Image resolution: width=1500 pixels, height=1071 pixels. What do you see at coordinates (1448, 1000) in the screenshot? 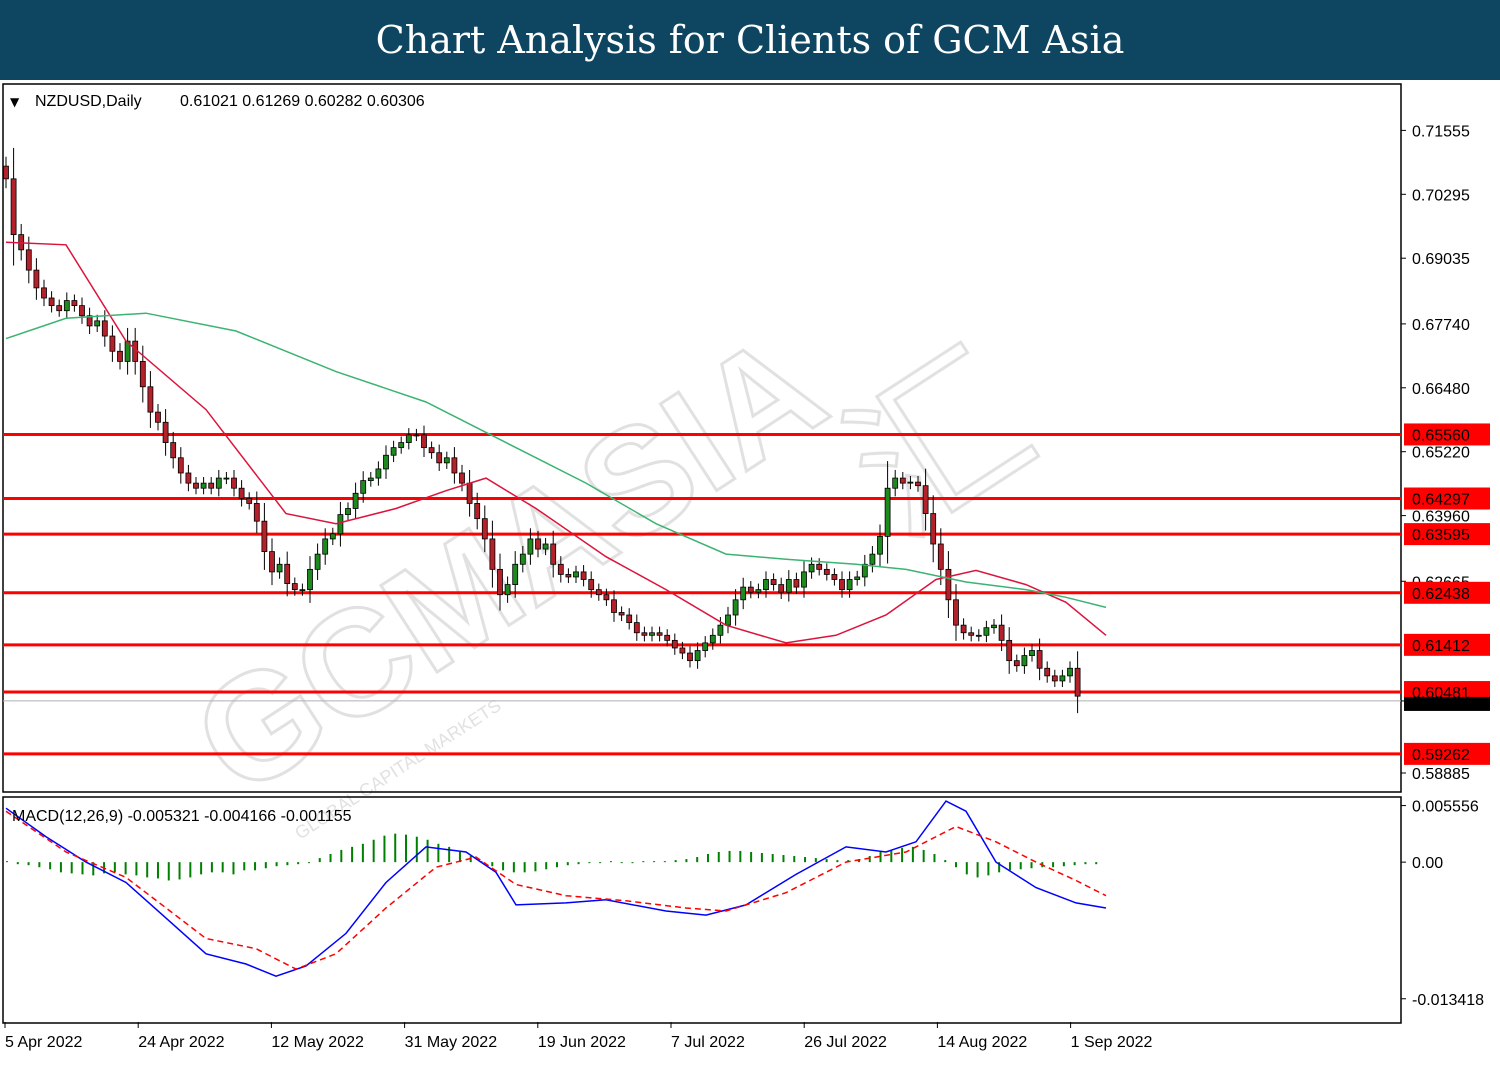
I see `macd-tick-label: -0.013418` at bounding box center [1448, 1000].